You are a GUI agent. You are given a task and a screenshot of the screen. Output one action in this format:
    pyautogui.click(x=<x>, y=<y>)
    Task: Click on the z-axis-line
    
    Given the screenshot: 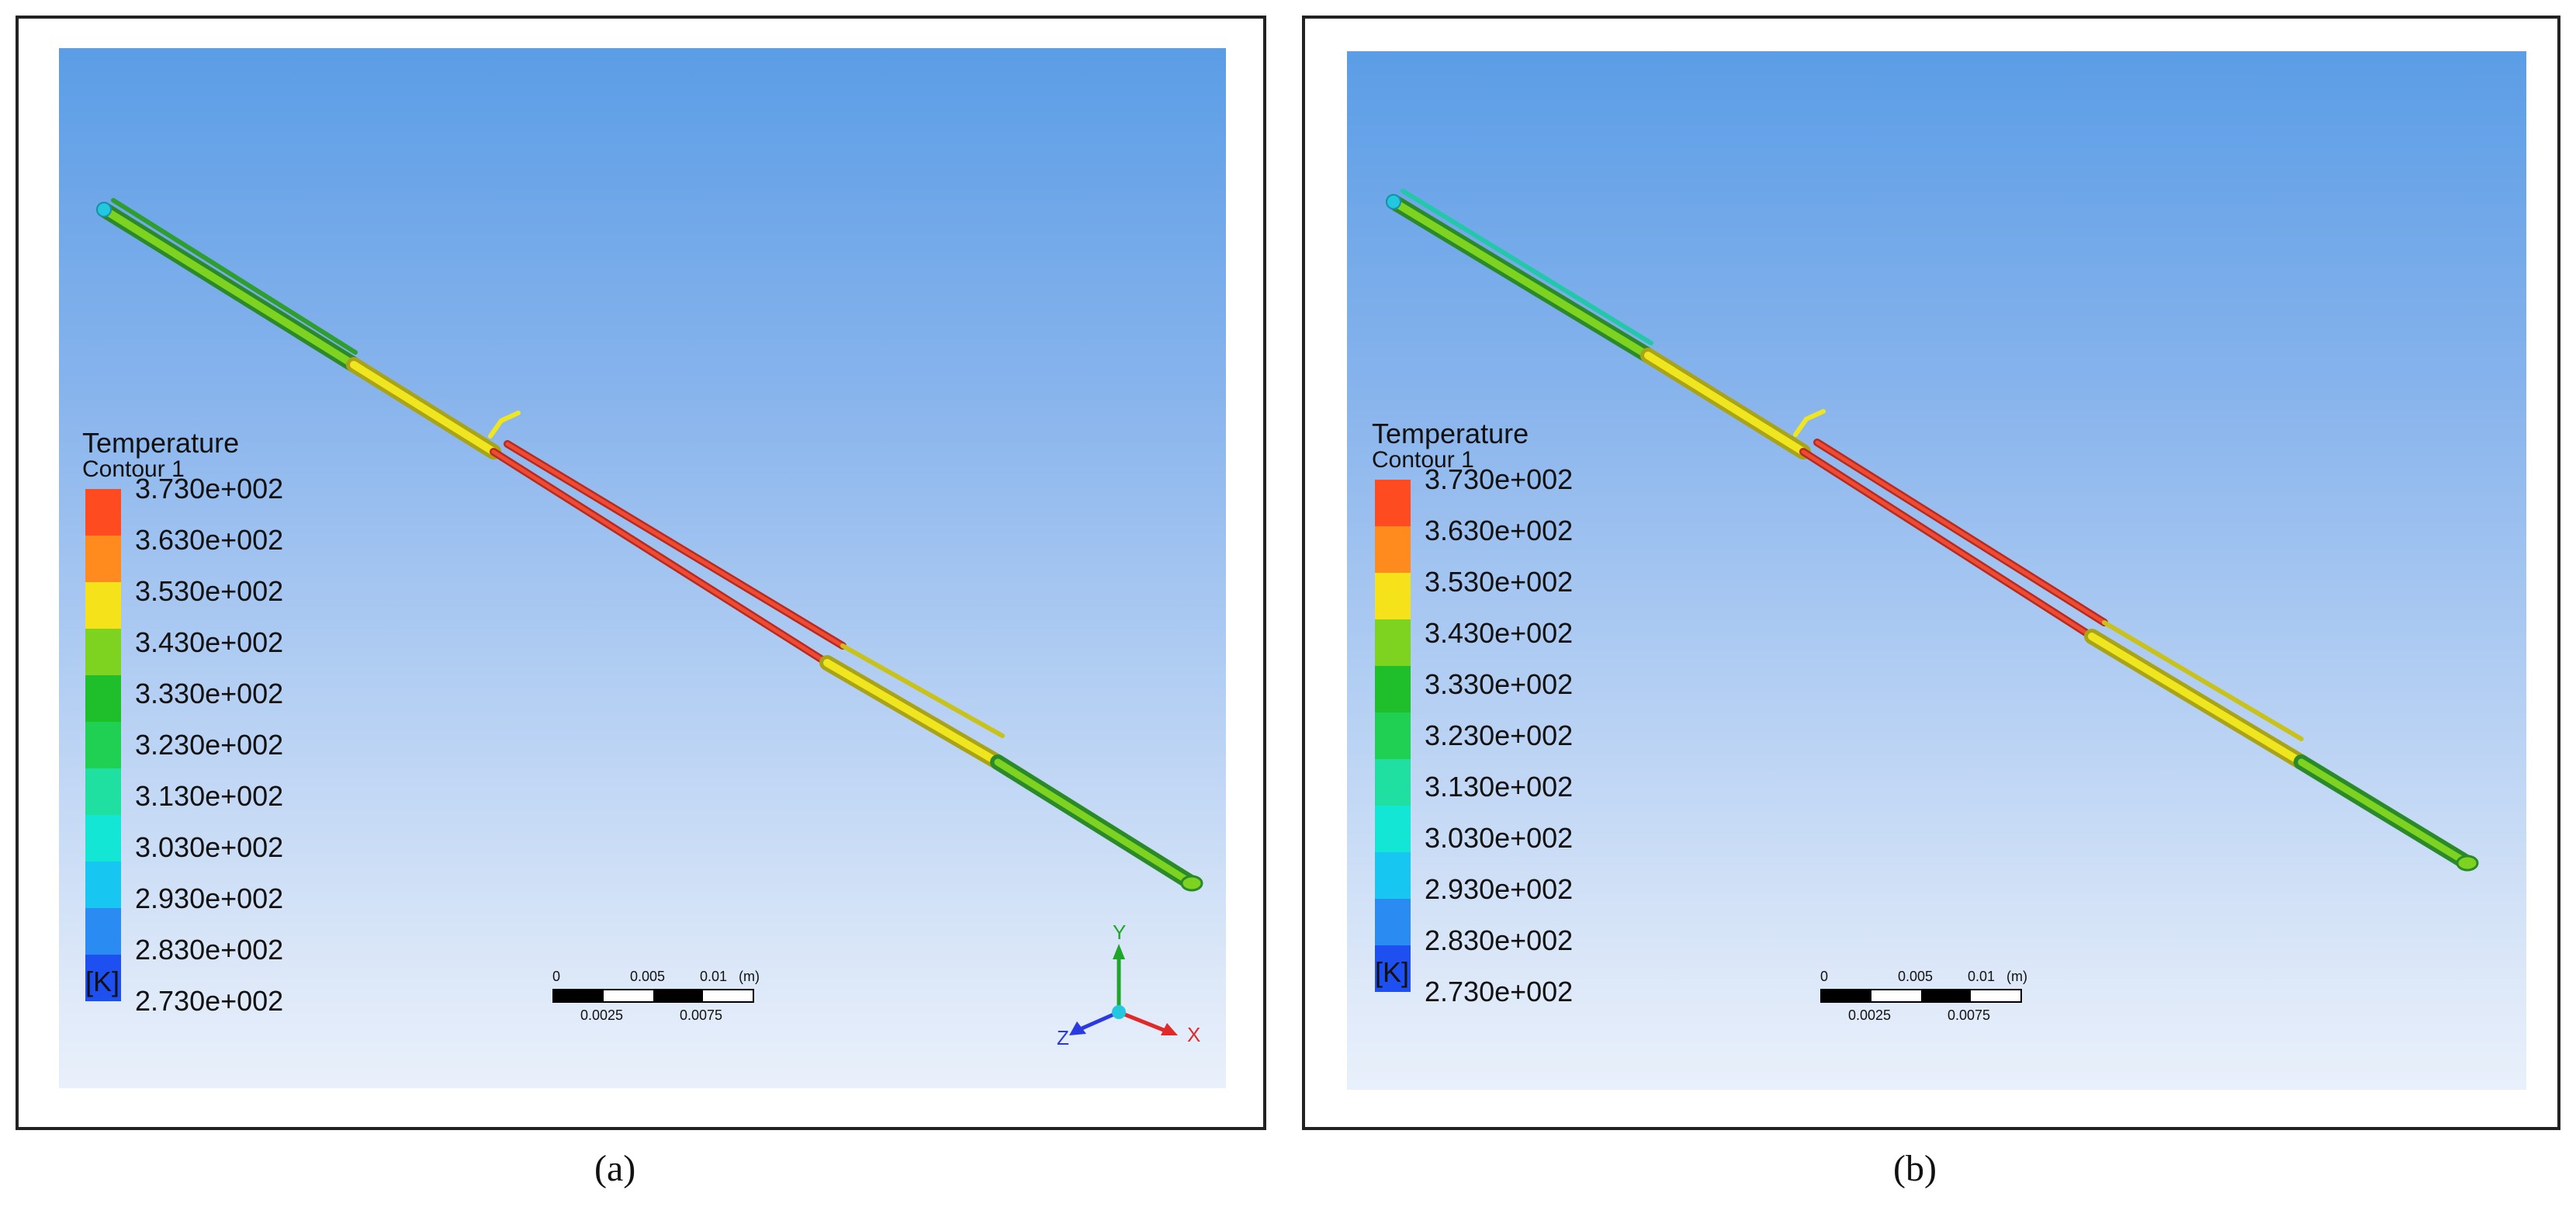 What is the action you would take?
    pyautogui.click(x=1099, y=1021)
    